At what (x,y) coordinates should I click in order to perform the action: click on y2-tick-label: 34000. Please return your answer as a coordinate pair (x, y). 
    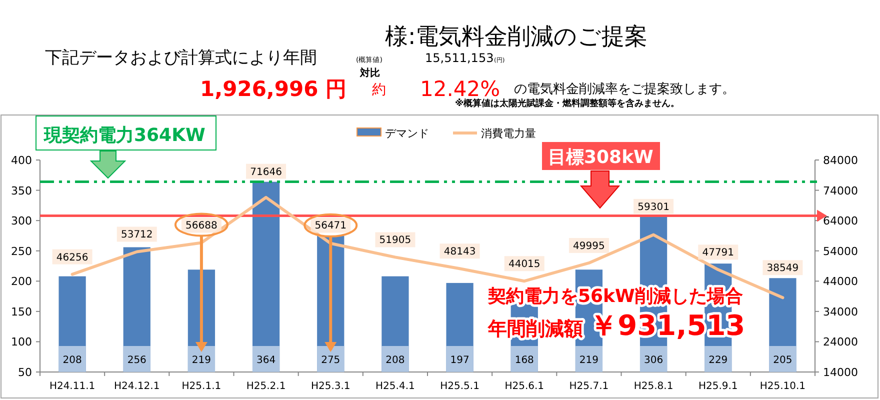
    Looking at the image, I should click on (840, 311).